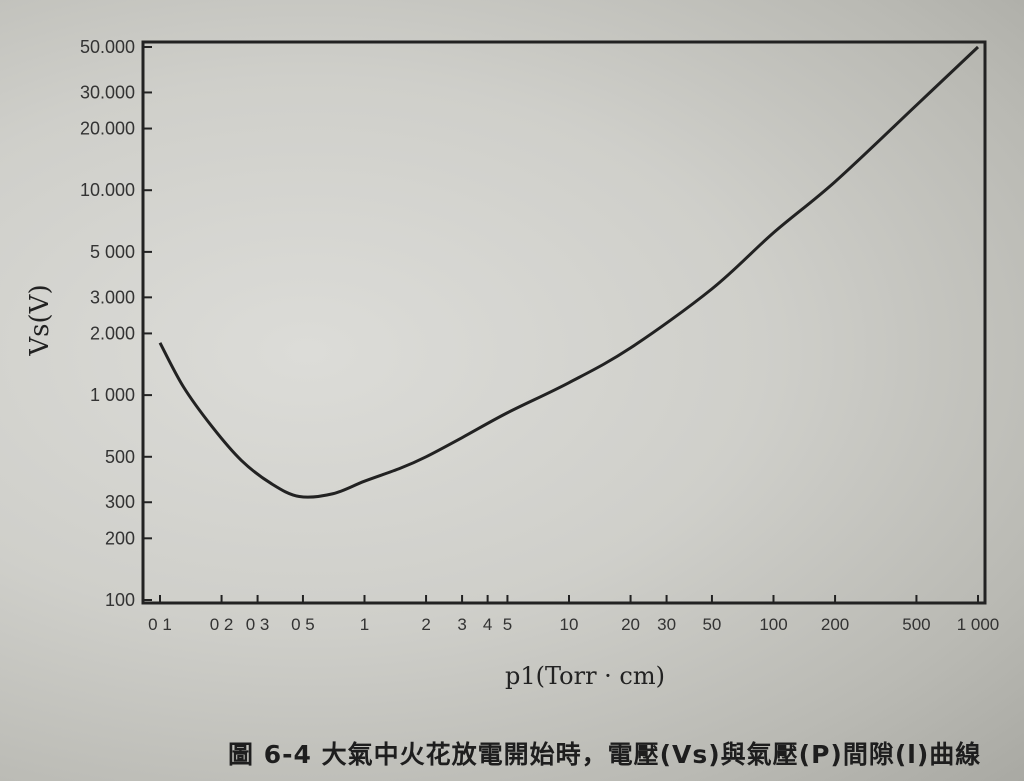  I want to click on x-tick-label: 0 3, so click(258, 624).